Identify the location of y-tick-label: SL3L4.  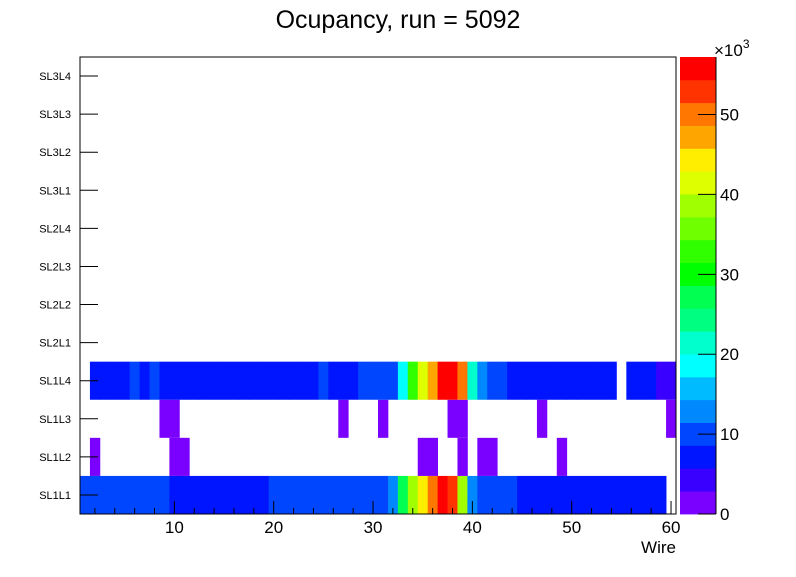
(55, 77).